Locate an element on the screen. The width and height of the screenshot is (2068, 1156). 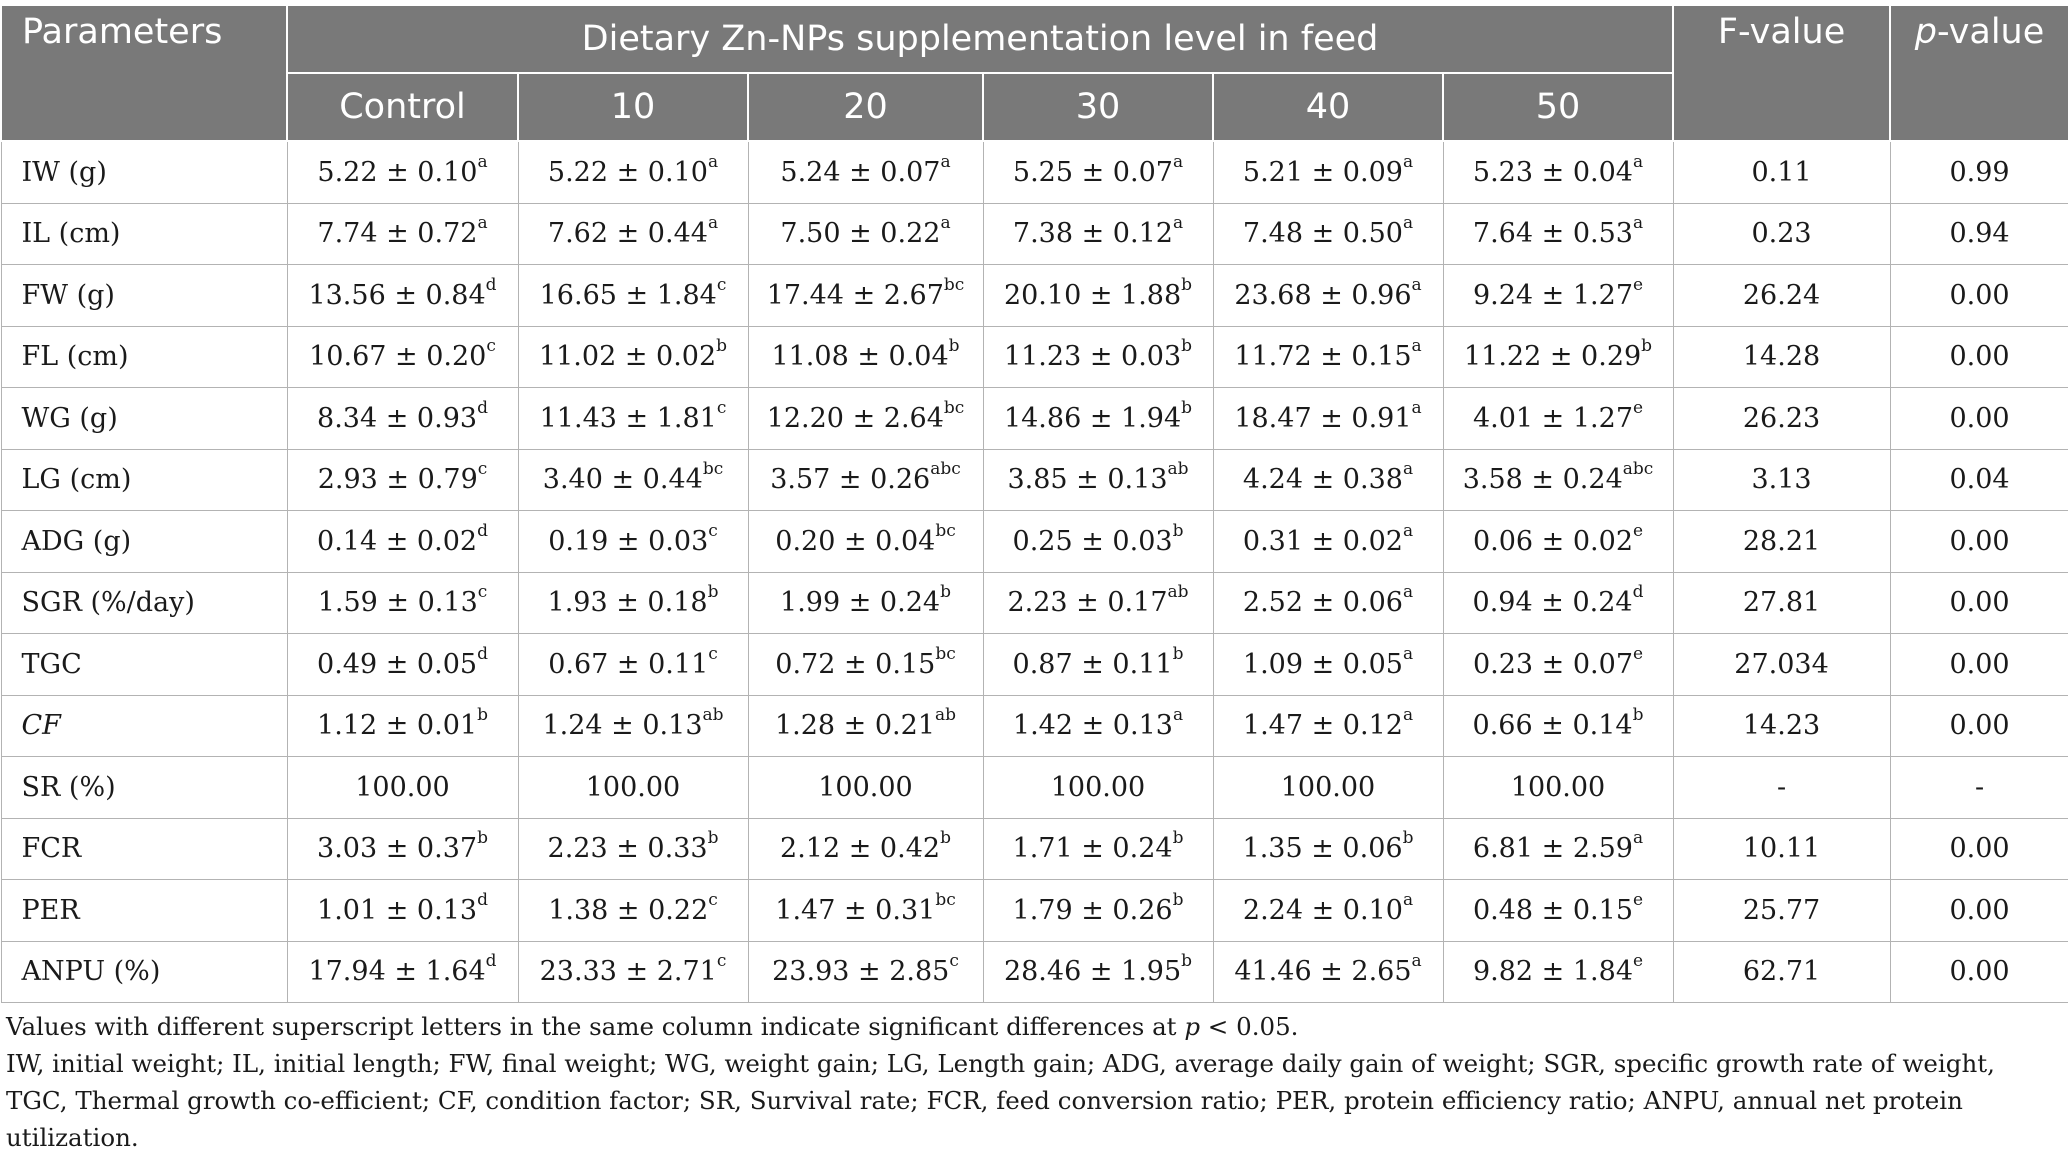
mean-sd-value: 1.93 ± 0.18 is located at coordinates (627, 603).